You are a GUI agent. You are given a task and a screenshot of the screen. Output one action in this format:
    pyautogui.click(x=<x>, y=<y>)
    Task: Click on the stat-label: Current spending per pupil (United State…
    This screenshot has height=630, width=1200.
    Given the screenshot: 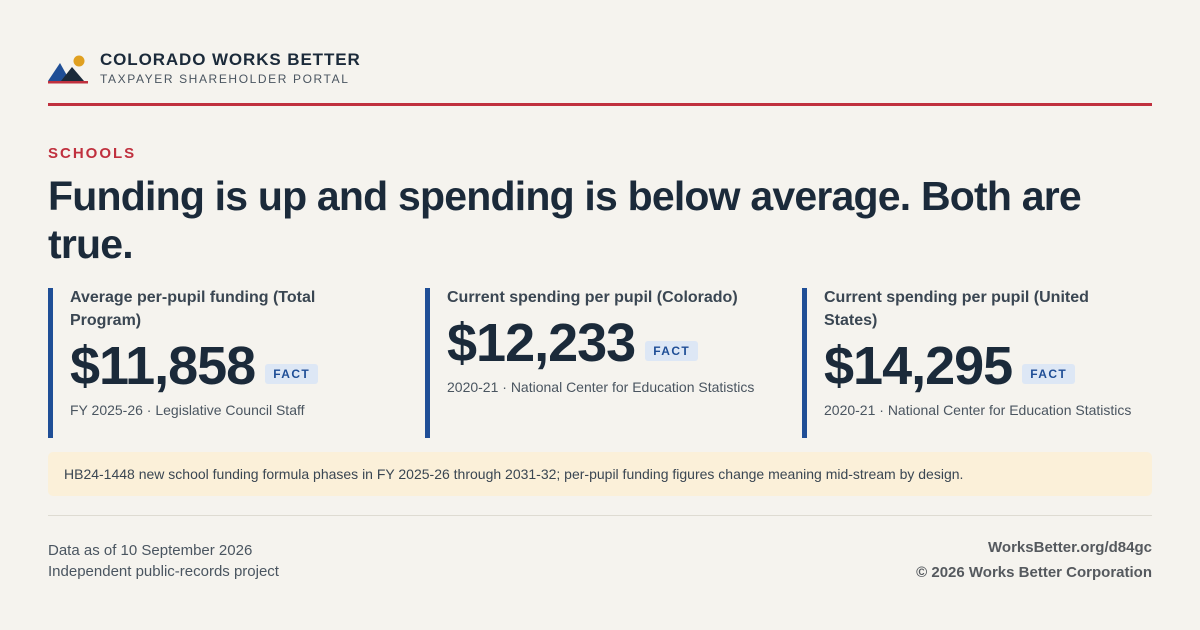 What is the action you would take?
    pyautogui.click(x=956, y=309)
    